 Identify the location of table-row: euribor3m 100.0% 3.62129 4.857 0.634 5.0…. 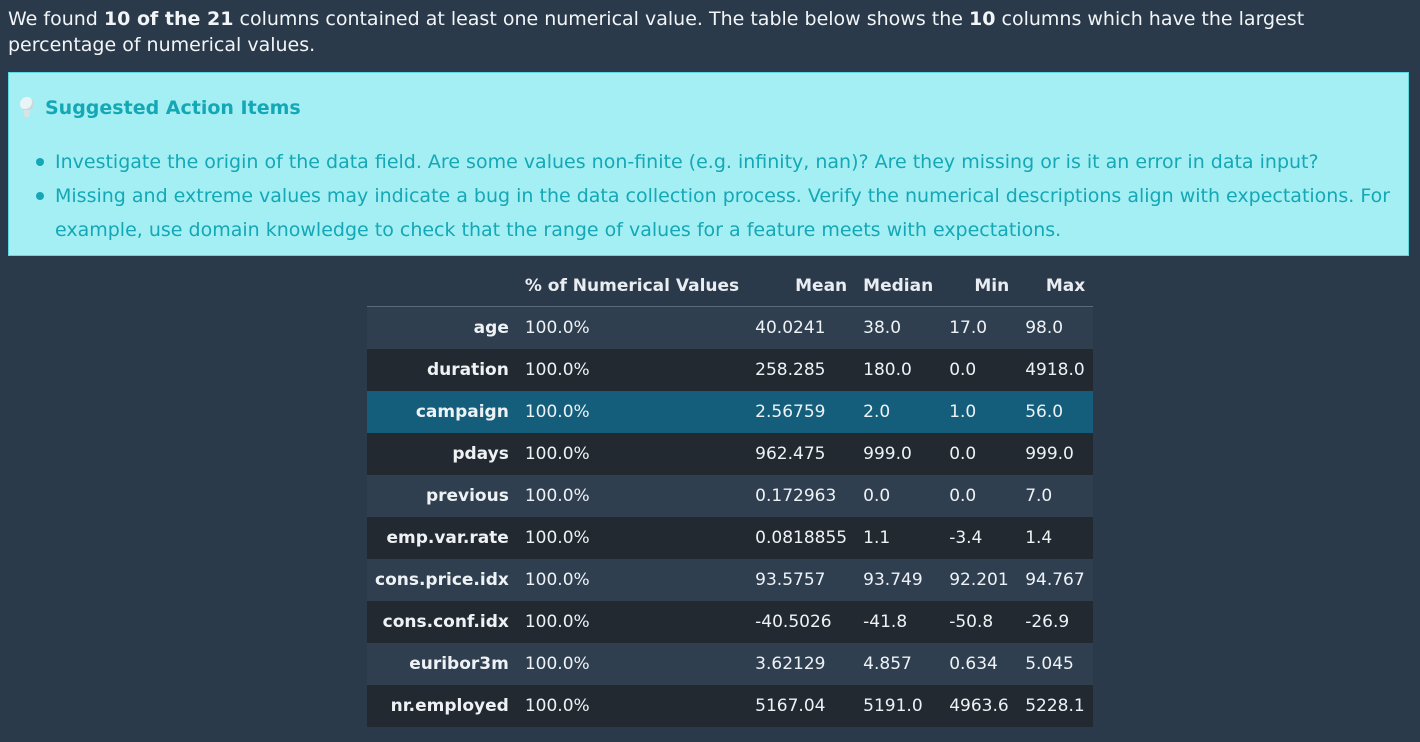
(730, 664).